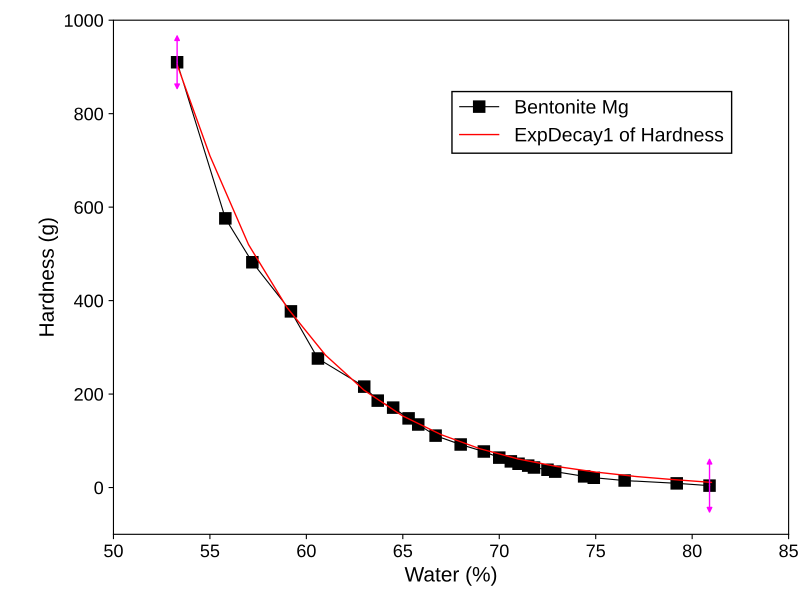 Image resolution: width=799 pixels, height=612 pixels. I want to click on y-axis-title: Hardness (g), so click(48, 277).